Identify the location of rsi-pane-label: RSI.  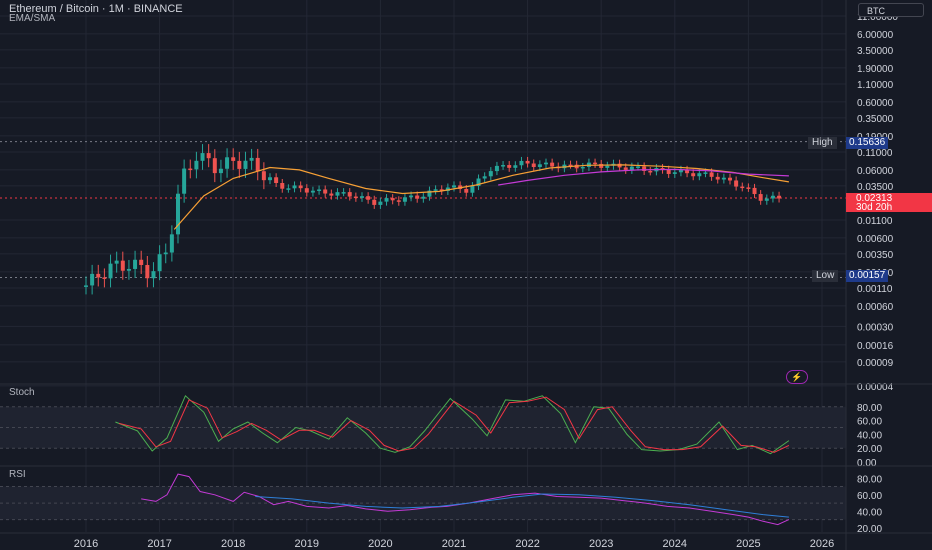
(17, 474).